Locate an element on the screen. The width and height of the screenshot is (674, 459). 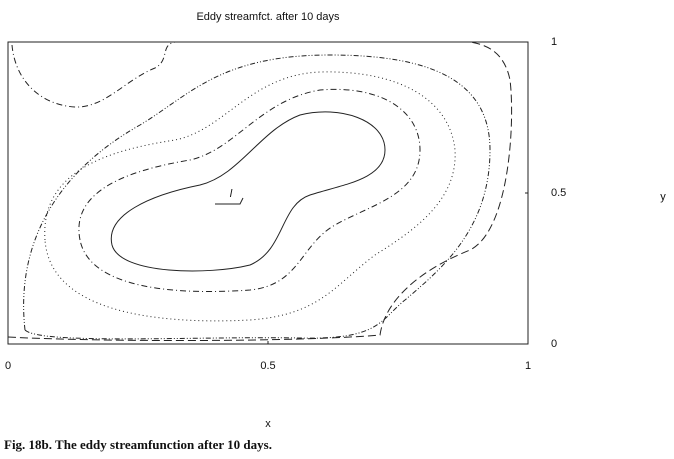
contour-solid is located at coordinates (248, 191).